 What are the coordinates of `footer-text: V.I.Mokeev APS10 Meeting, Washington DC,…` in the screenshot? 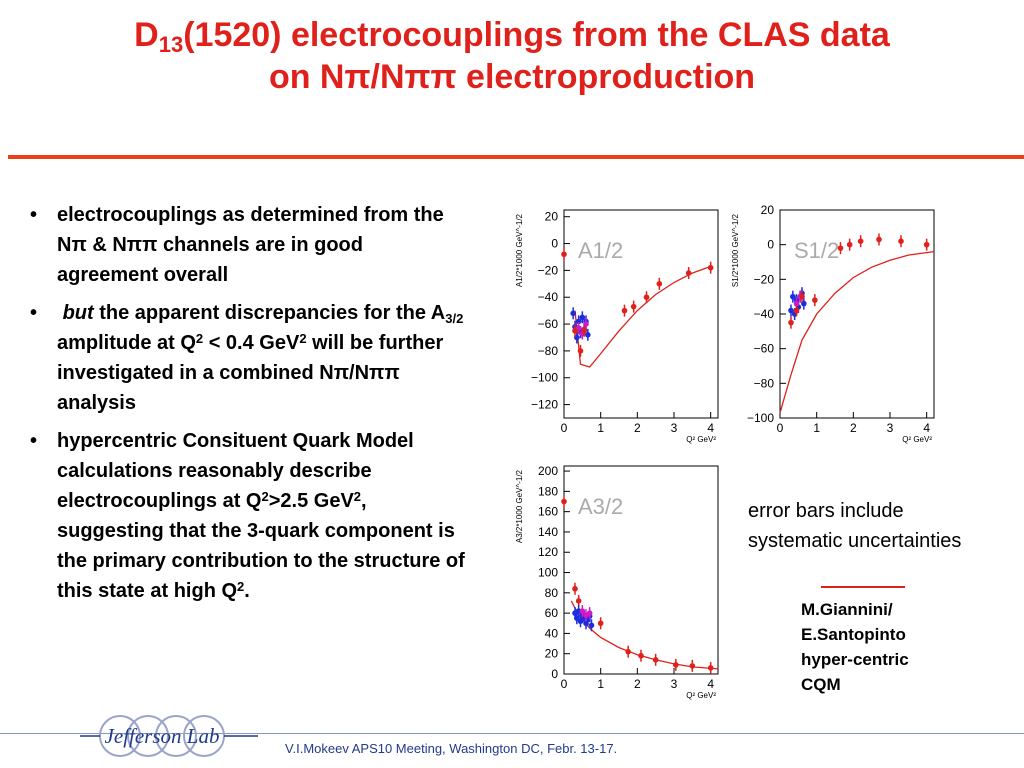 It's located at (451, 748).